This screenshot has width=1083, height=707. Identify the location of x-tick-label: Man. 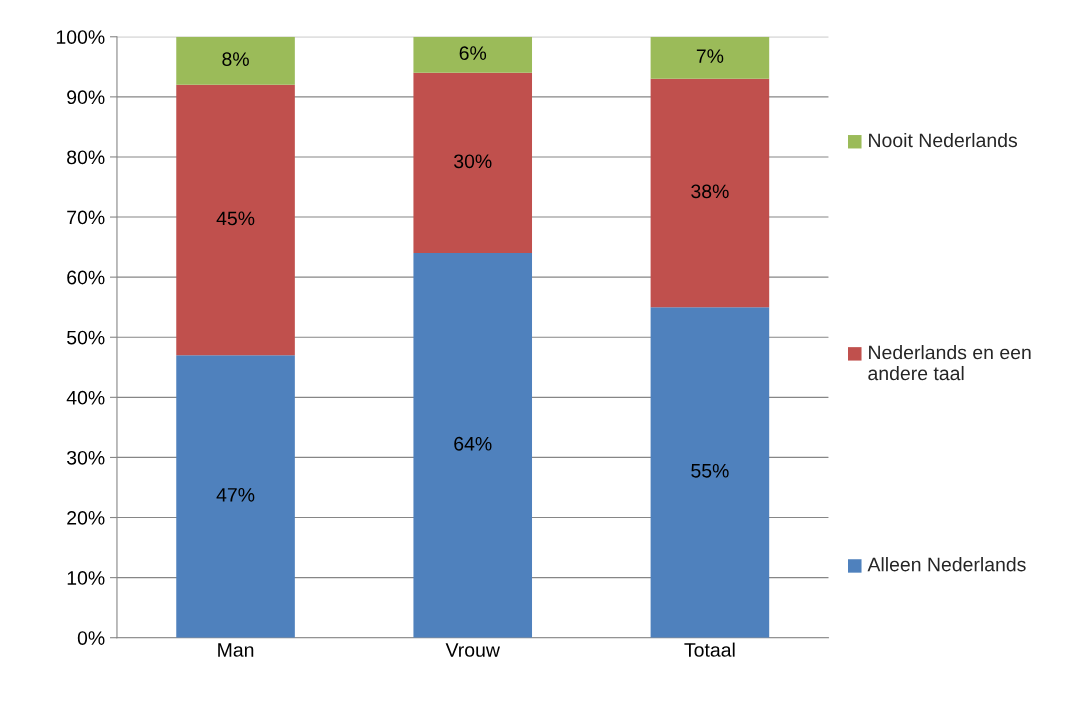
(236, 650).